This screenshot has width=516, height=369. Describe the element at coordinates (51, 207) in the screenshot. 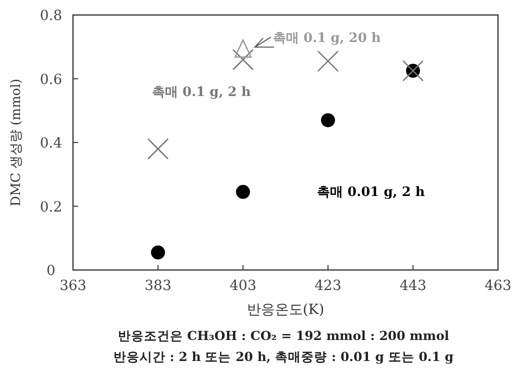

I see `y-tick-label: 0.2` at that location.